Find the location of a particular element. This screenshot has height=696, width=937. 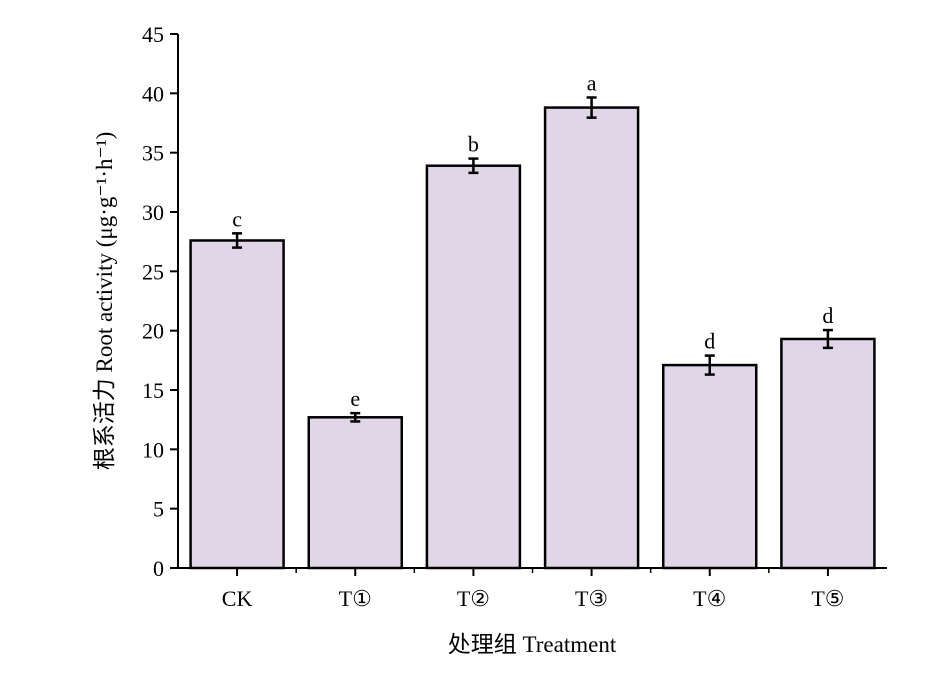

significance-label: a is located at coordinates (592, 82).